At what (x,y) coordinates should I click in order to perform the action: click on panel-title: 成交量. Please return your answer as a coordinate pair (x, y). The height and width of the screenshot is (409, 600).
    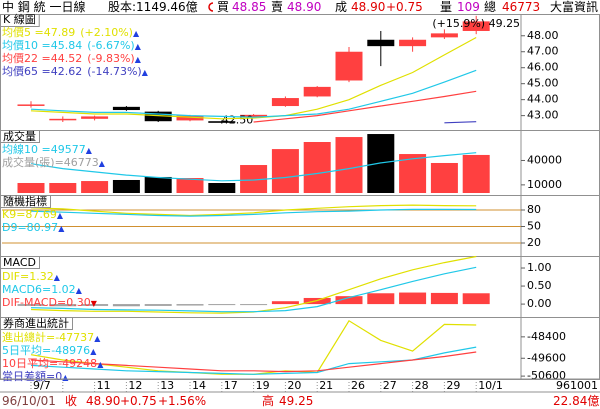
    Looking at the image, I should click on (19, 136).